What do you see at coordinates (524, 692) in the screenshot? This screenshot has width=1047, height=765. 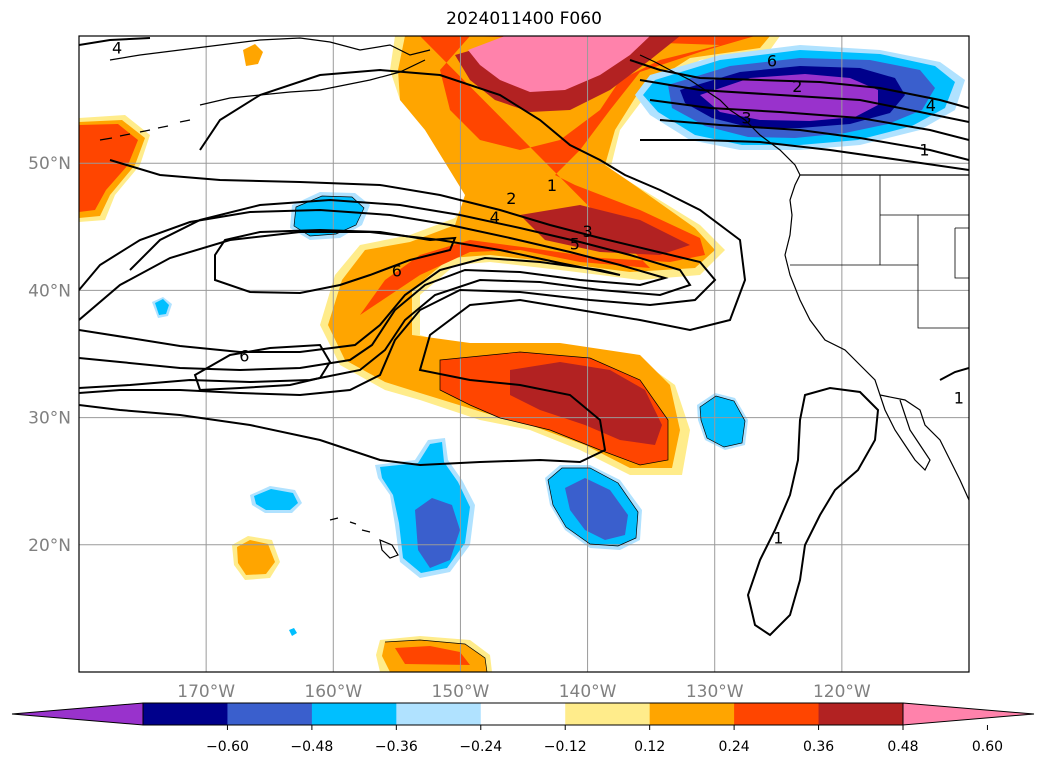 I see `longitude-labels: 170°W 160°W 150°W 140°W 130°W 120°W` at bounding box center [524, 692].